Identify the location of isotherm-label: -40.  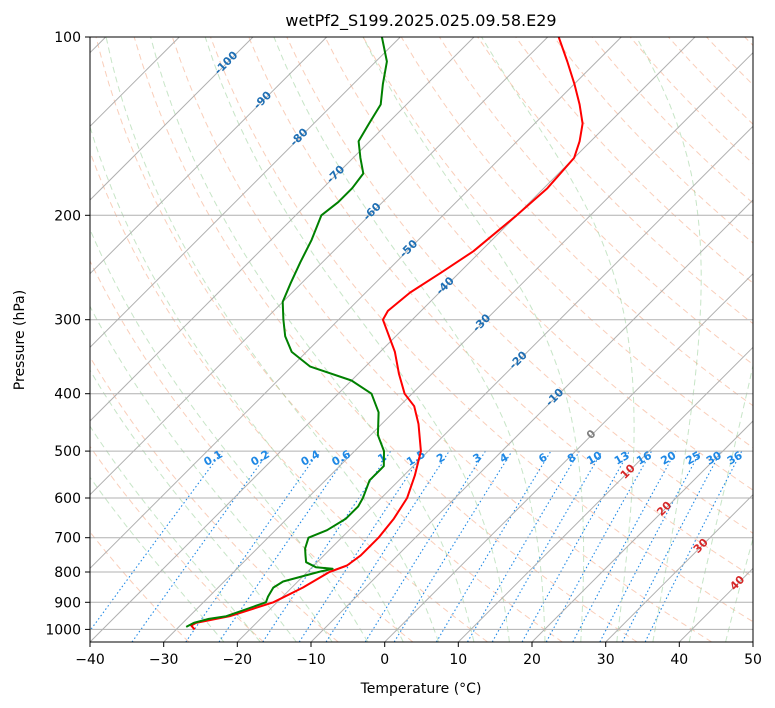
(445, 285).